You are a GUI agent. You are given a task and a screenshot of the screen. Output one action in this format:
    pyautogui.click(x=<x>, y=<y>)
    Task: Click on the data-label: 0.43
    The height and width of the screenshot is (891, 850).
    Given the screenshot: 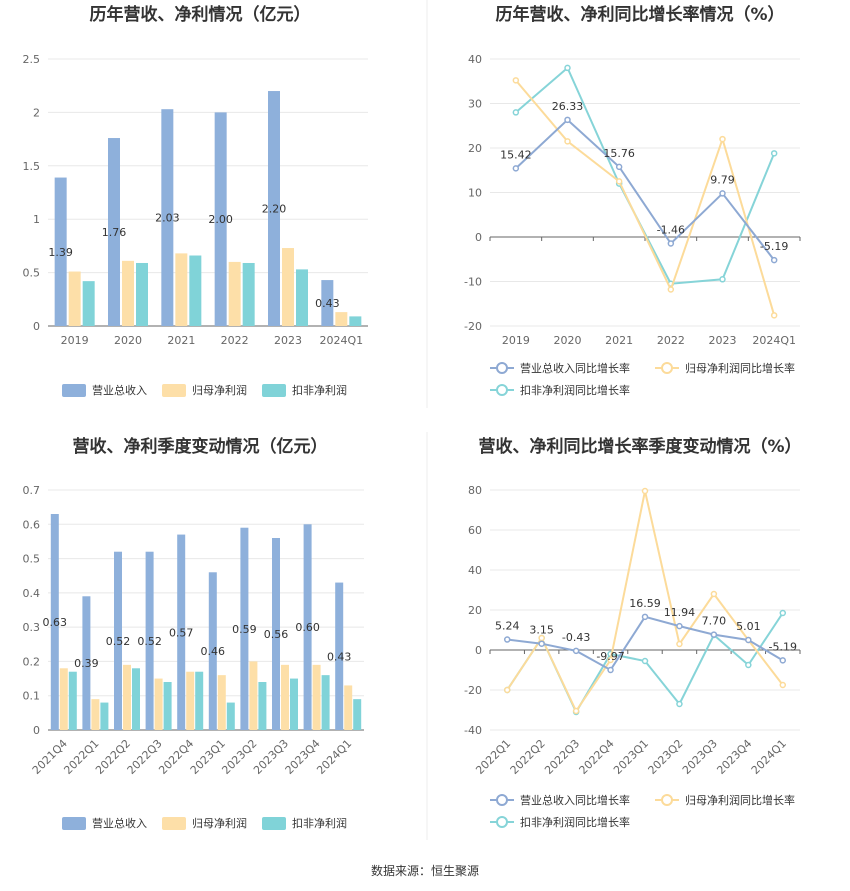 What is the action you would take?
    pyautogui.click(x=327, y=303)
    